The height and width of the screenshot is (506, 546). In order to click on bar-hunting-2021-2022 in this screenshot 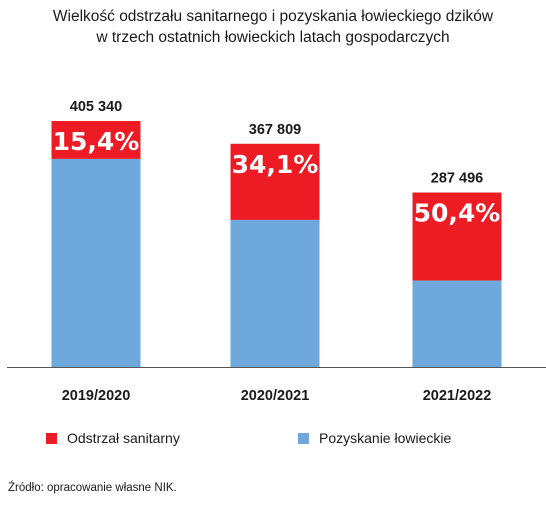, I will do `click(457, 323)`.